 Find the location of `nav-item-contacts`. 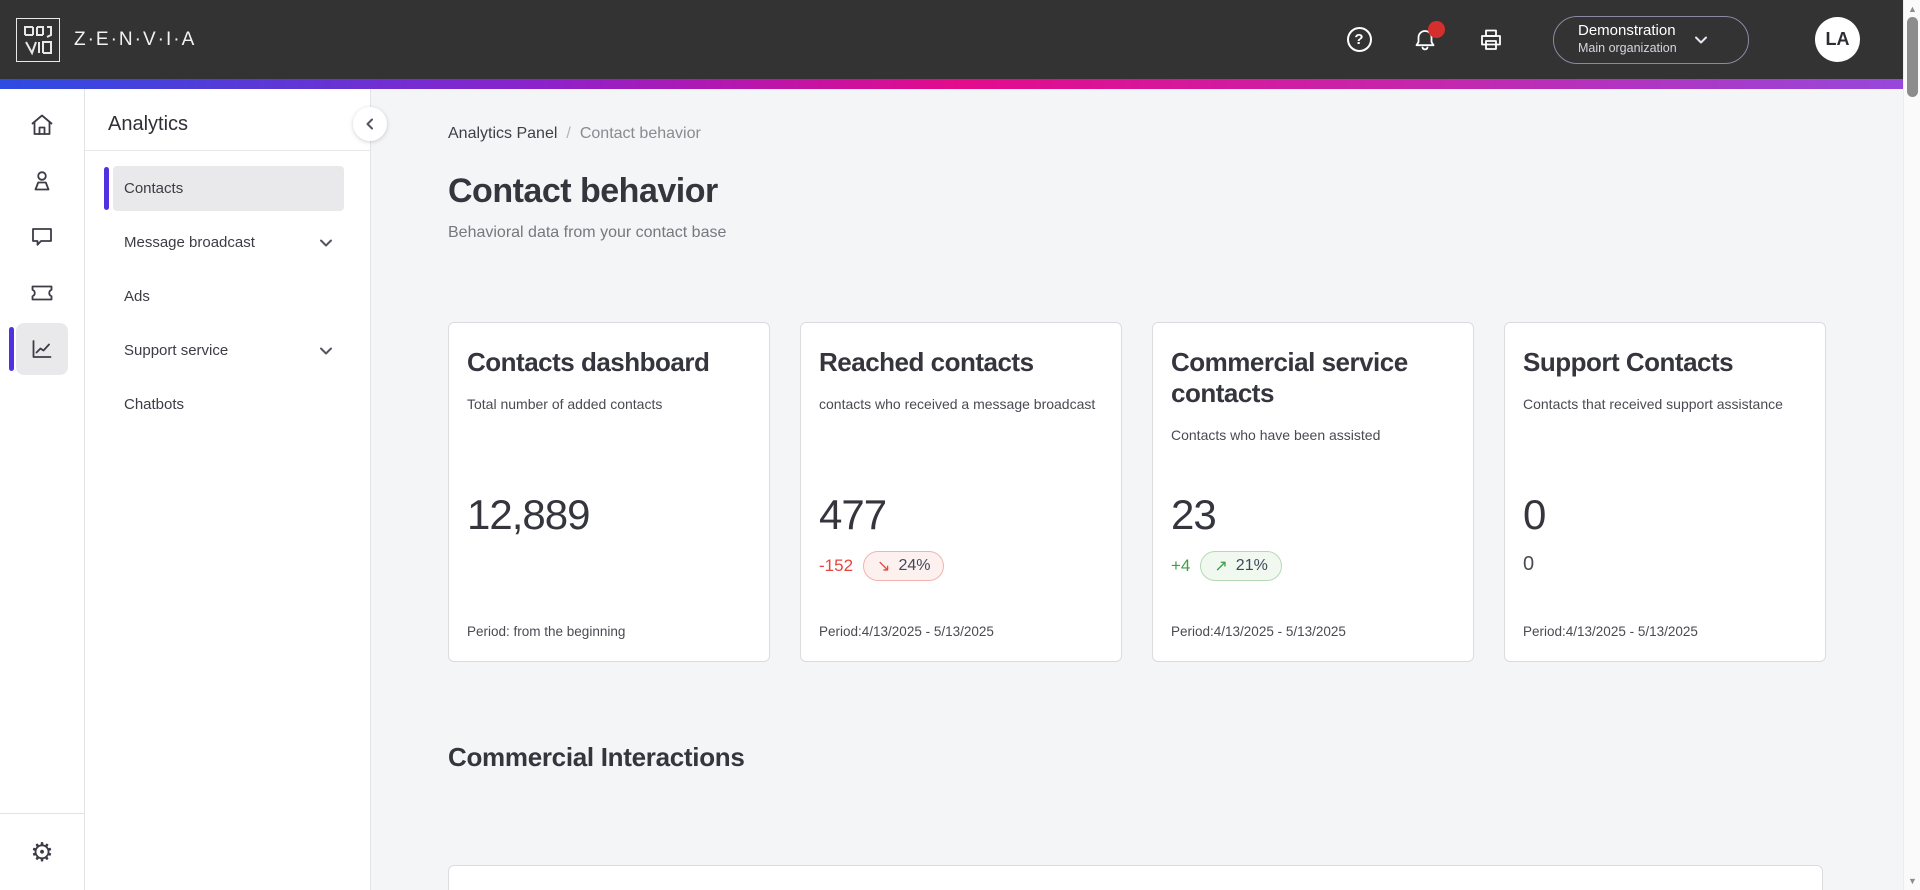

nav-item-contacts is located at coordinates (42, 181).